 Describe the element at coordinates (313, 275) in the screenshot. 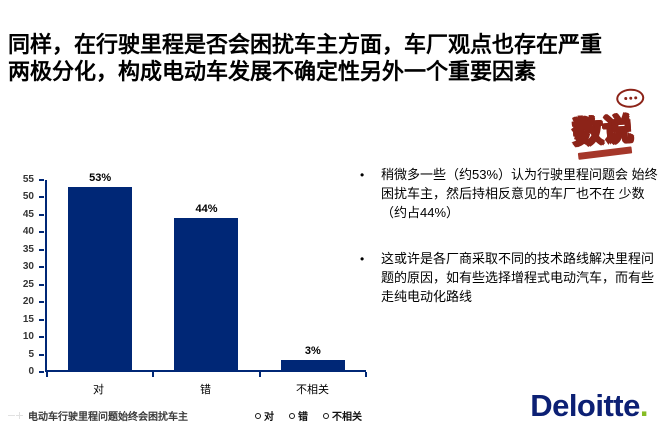

I see `bar-slot: 3%` at that location.